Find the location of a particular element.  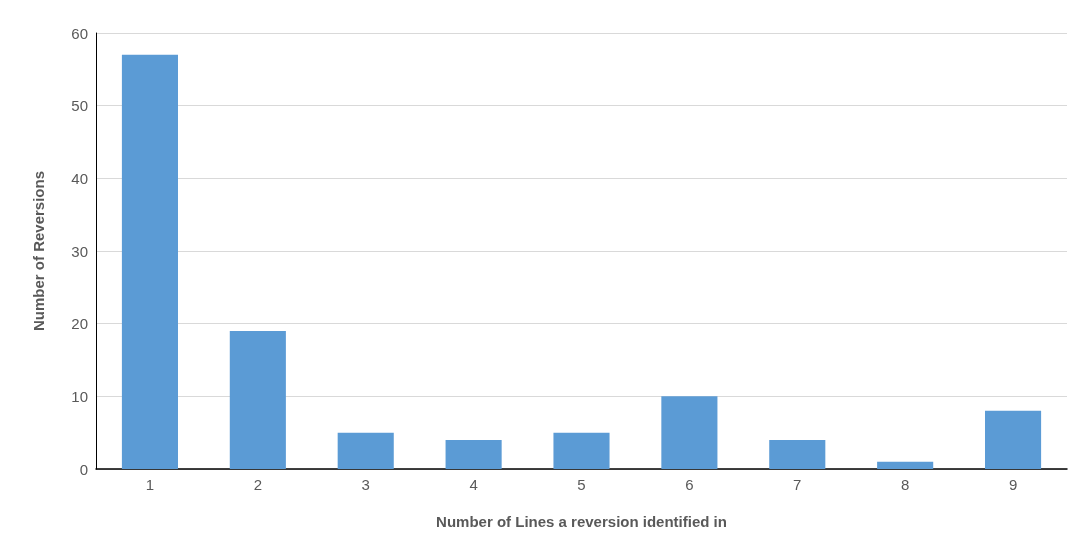

y-tick-label: 60 is located at coordinates (79, 33).